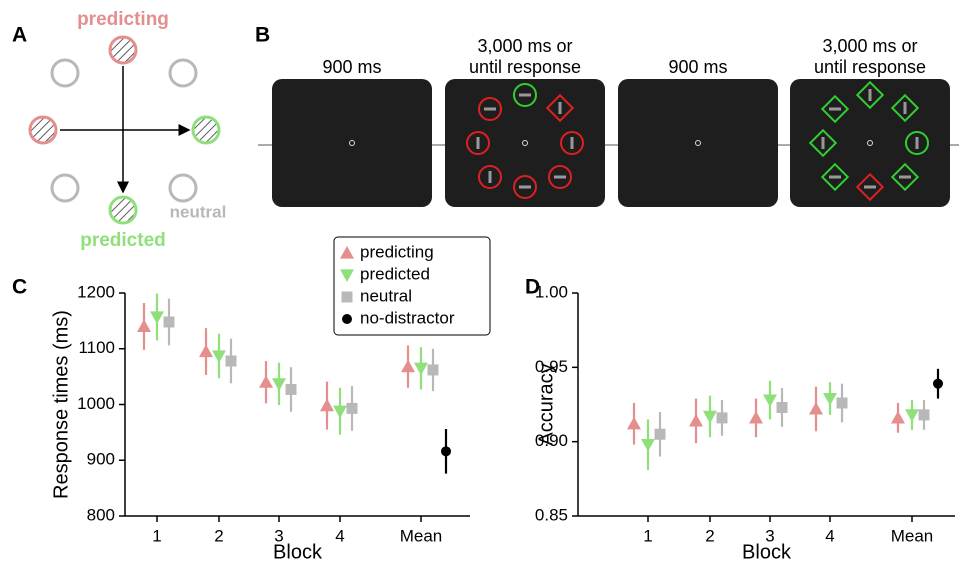  What do you see at coordinates (397, 251) in the screenshot?
I see `legend-label: predicting` at bounding box center [397, 251].